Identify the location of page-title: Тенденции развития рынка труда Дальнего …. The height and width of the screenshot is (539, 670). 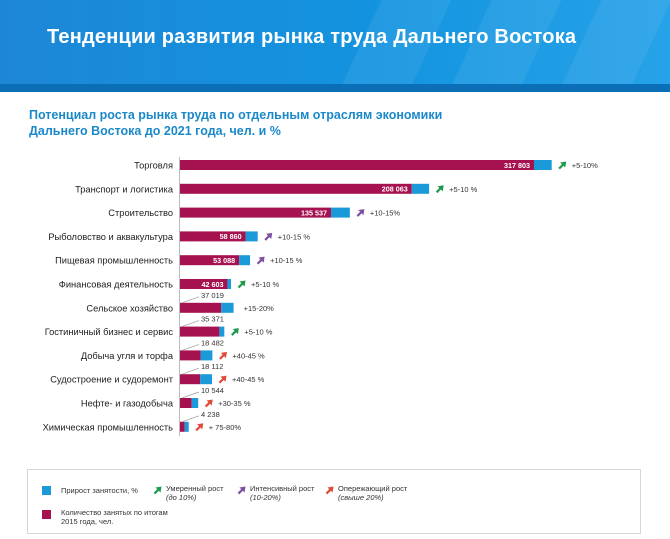
(312, 37).